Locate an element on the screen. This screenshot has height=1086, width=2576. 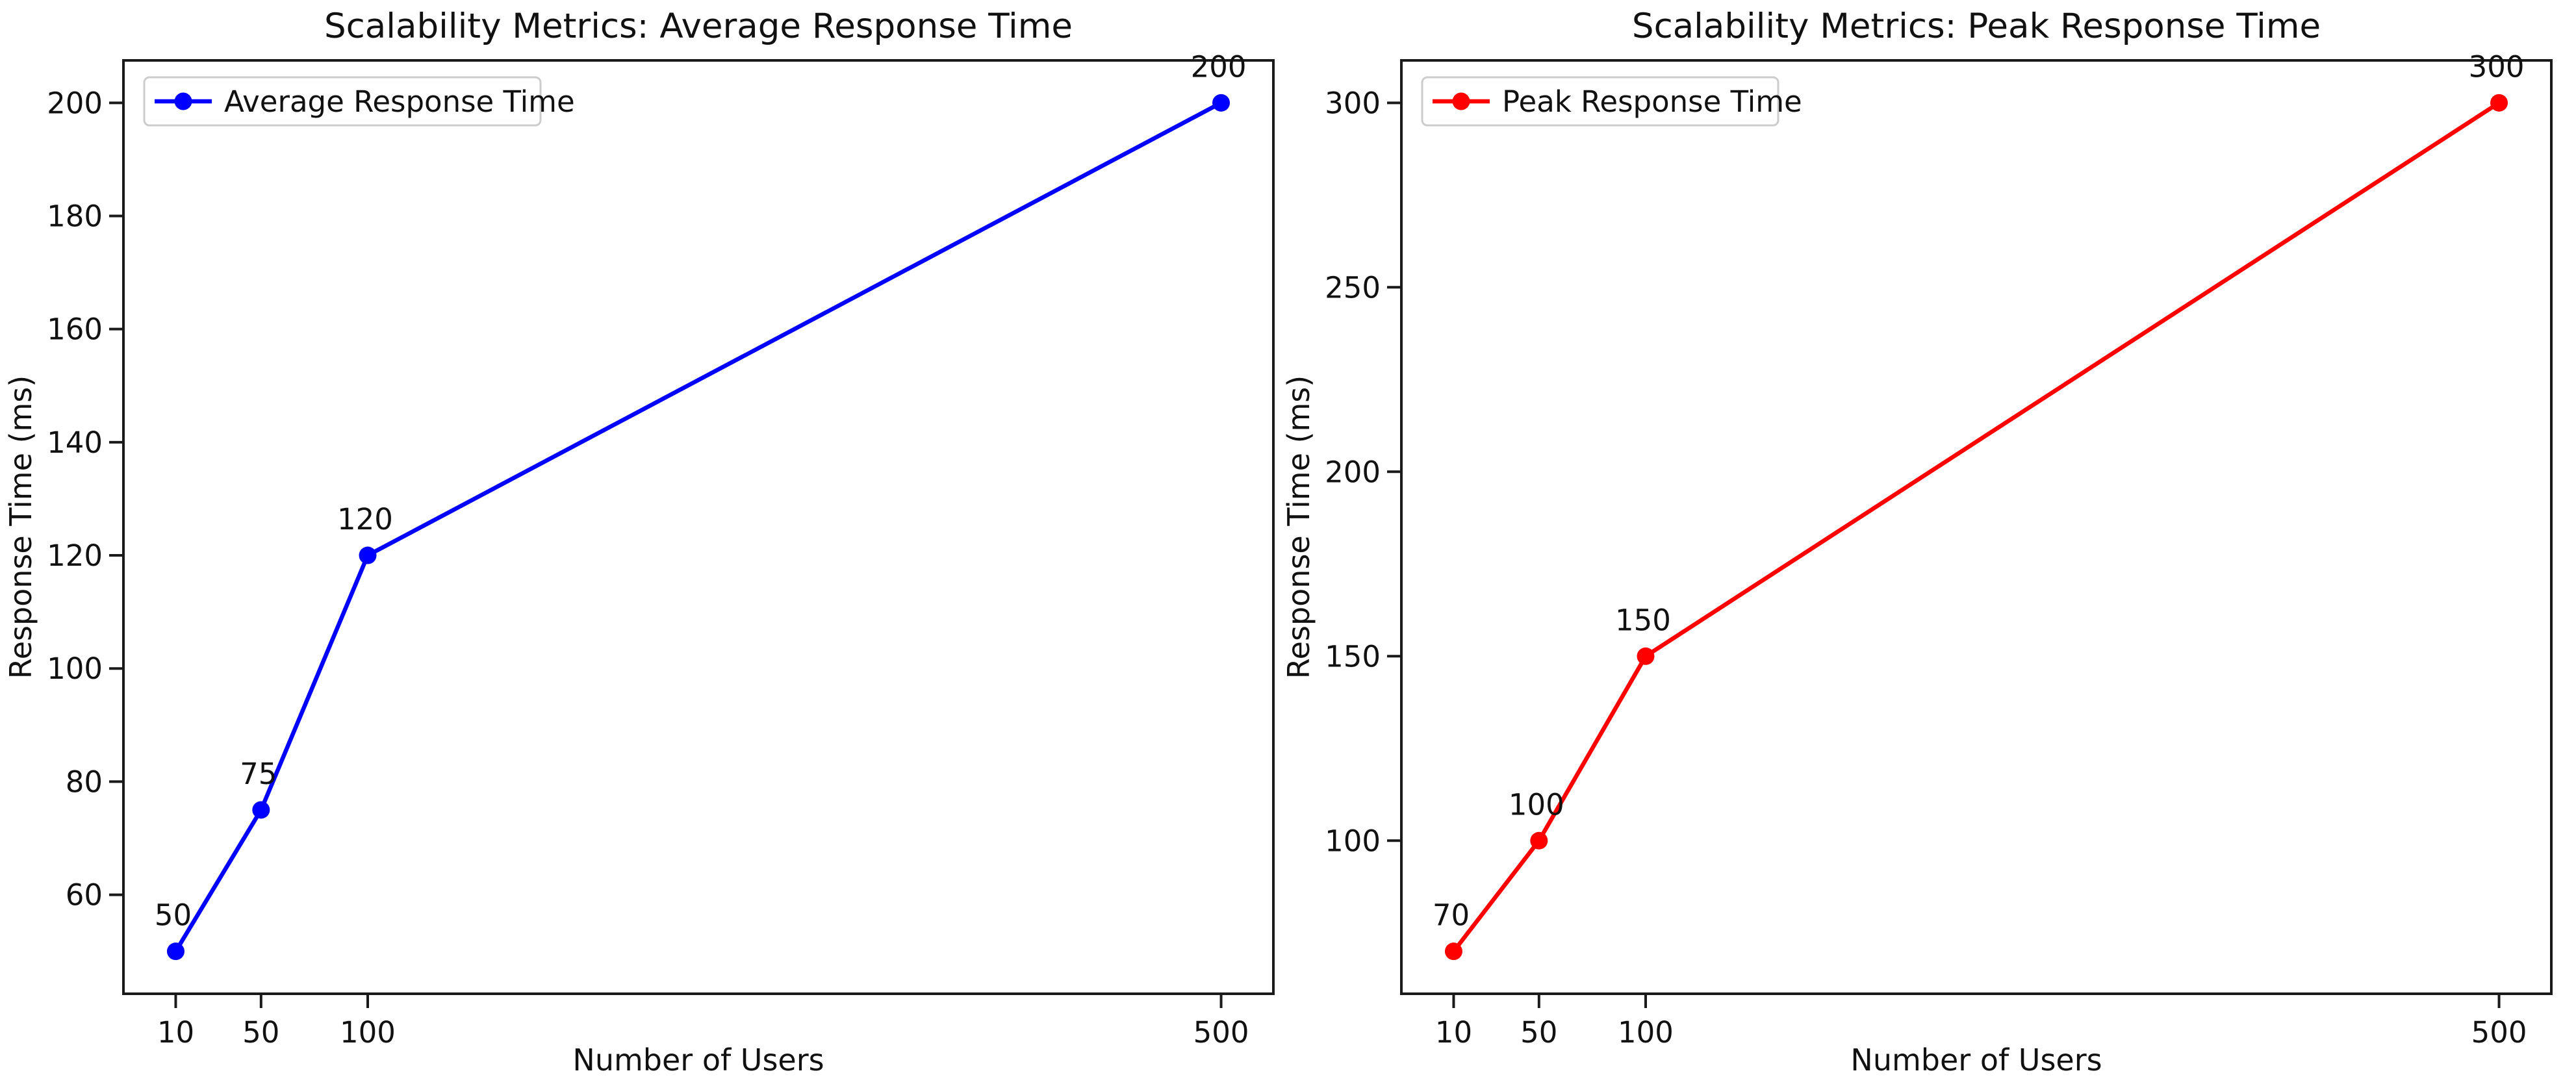
legend-label: Average Response Time is located at coordinates (399, 101).